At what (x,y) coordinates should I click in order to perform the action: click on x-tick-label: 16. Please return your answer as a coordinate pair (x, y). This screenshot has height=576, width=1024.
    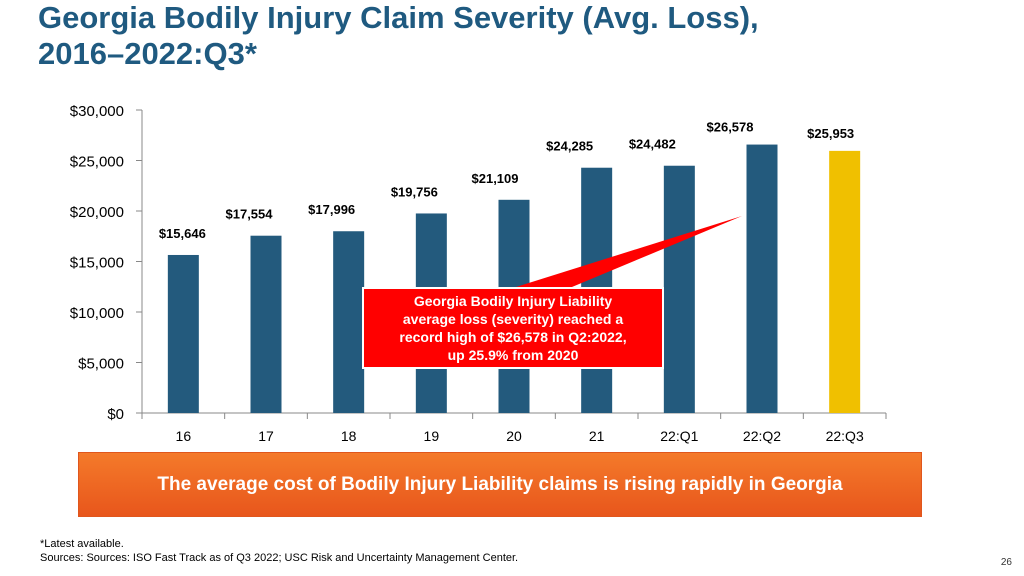
    Looking at the image, I should click on (184, 436).